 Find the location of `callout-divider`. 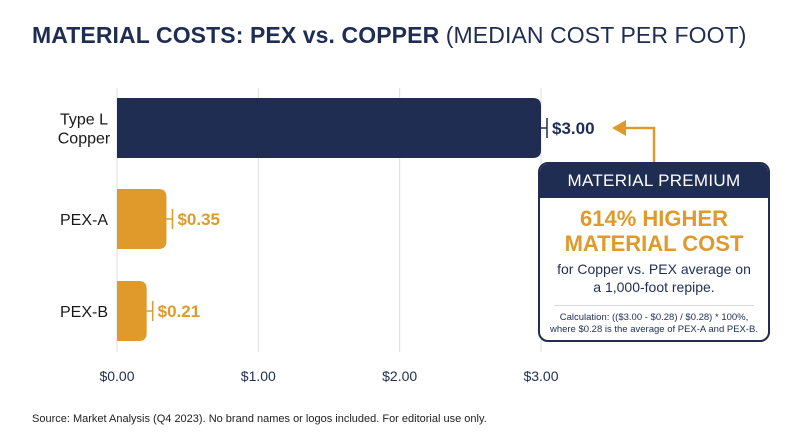

callout-divider is located at coordinates (654, 305).